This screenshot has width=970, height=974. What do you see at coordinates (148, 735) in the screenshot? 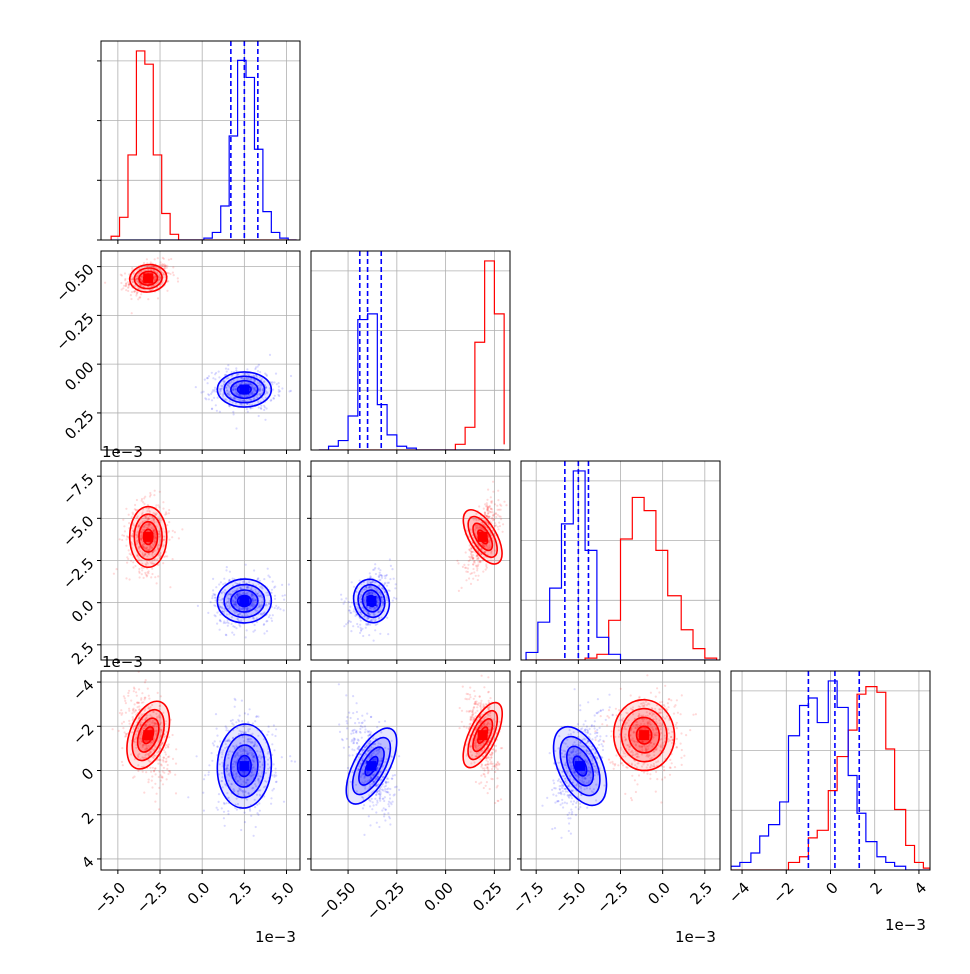
I see `density-peak` at bounding box center [148, 735].